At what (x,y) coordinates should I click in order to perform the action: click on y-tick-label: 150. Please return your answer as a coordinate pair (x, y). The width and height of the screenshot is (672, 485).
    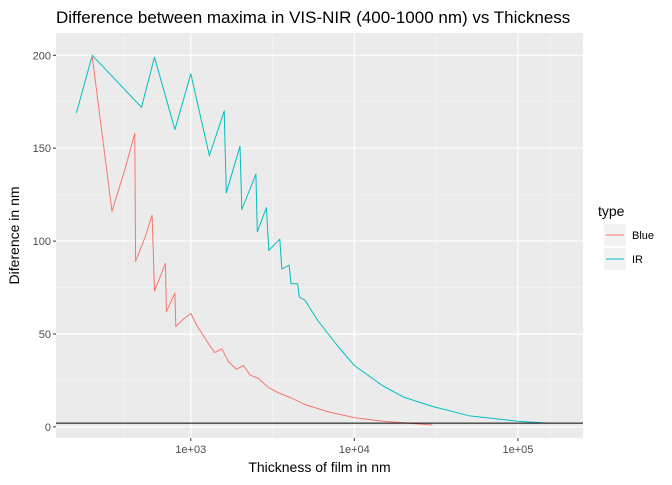
    Looking at the image, I should click on (42, 149).